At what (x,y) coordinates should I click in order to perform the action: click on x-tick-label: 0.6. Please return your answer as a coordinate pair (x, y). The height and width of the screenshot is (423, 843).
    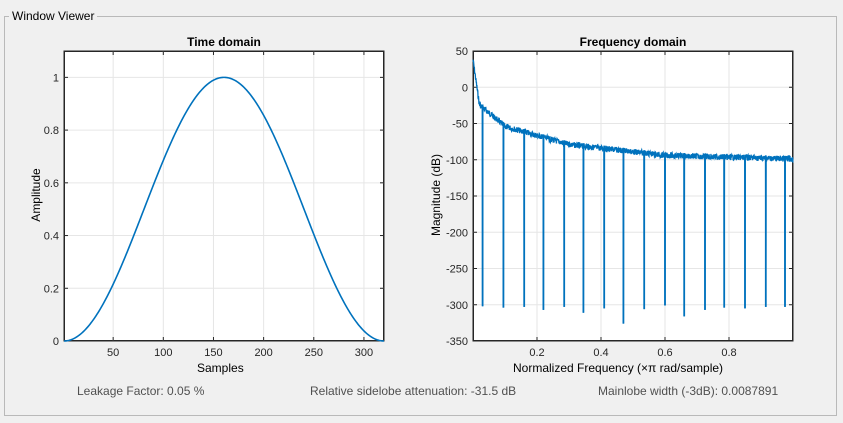
    Looking at the image, I should click on (664, 353).